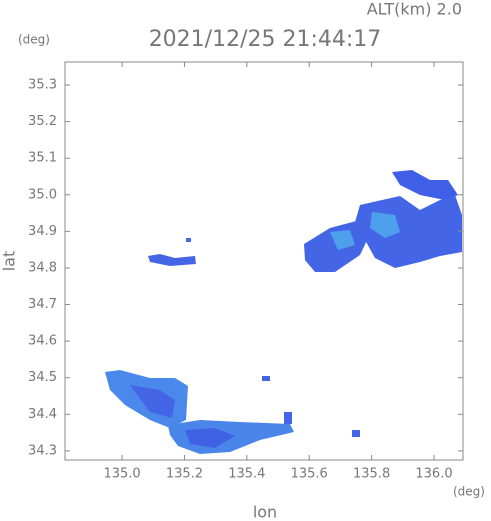 The image size is (491, 521). Describe the element at coordinates (42, 450) in the screenshot. I see `y-tick-label: 34.3` at that location.